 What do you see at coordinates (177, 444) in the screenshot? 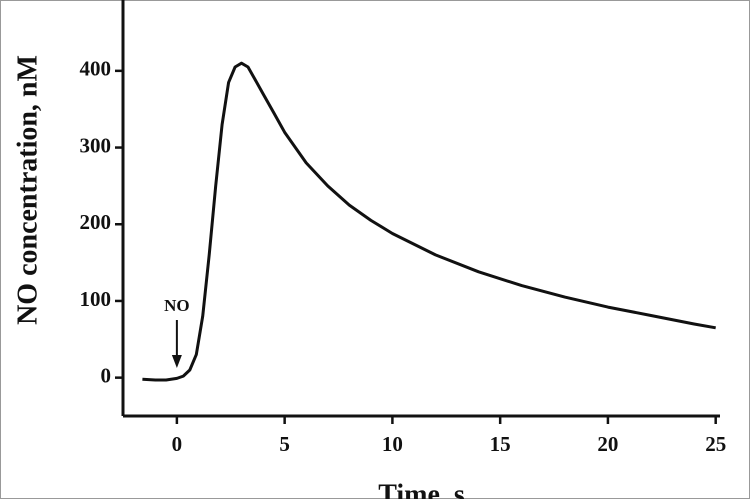
I see `x-tick-label: 0` at bounding box center [177, 444].